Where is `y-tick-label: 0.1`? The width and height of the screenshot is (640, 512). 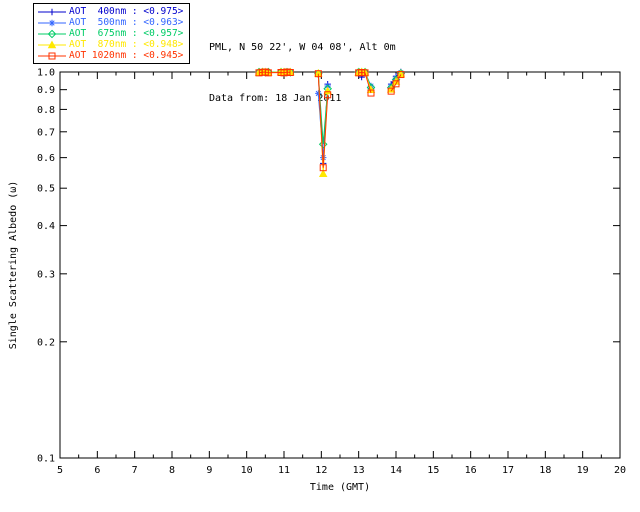 y-tick-label: 0.1 is located at coordinates (46, 459).